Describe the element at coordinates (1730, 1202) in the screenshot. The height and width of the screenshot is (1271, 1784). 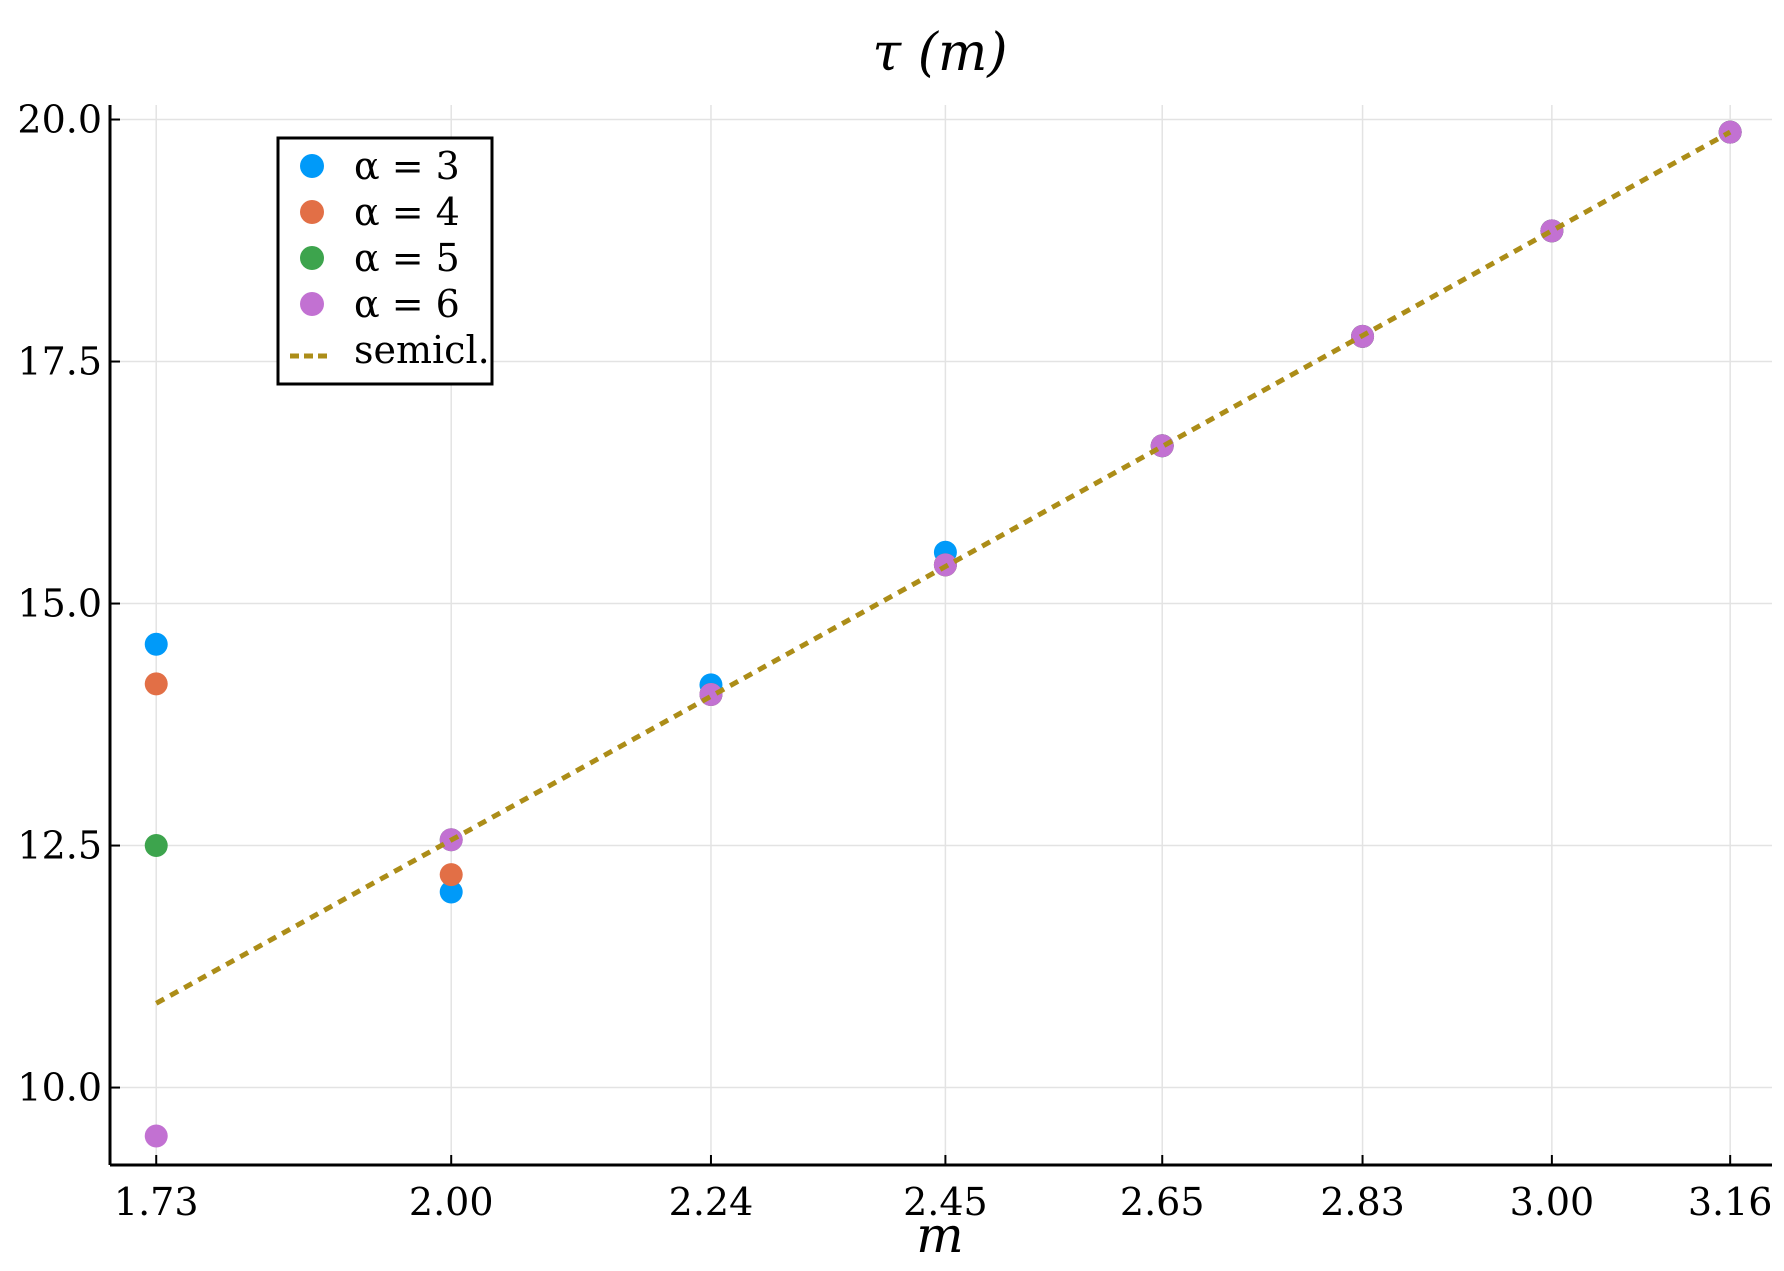
I see `x-tick-label: 3.16` at that location.